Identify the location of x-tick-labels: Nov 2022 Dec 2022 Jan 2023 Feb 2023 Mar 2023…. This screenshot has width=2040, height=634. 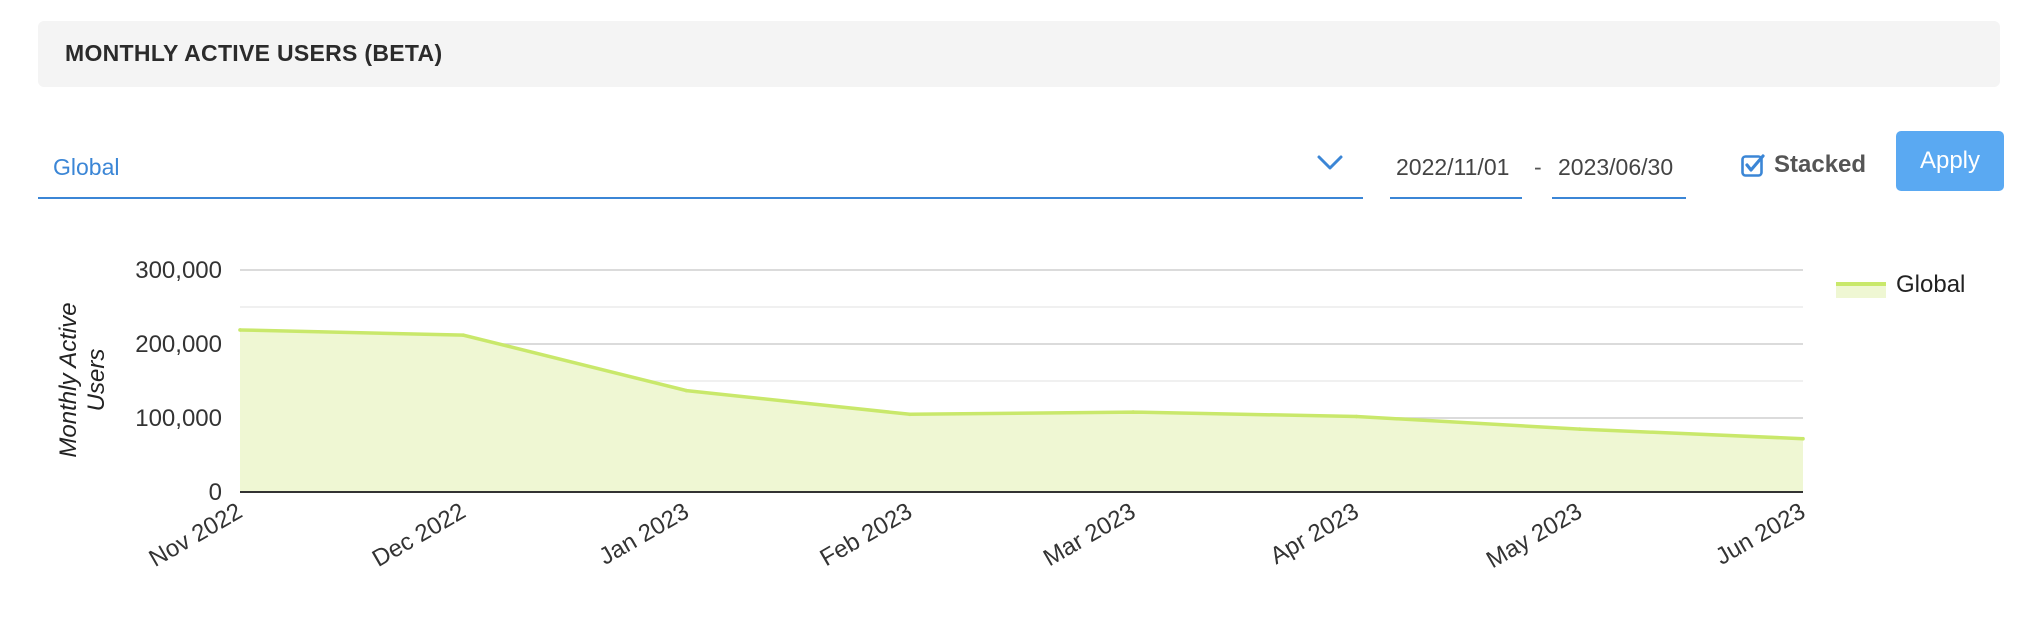
(977, 536).